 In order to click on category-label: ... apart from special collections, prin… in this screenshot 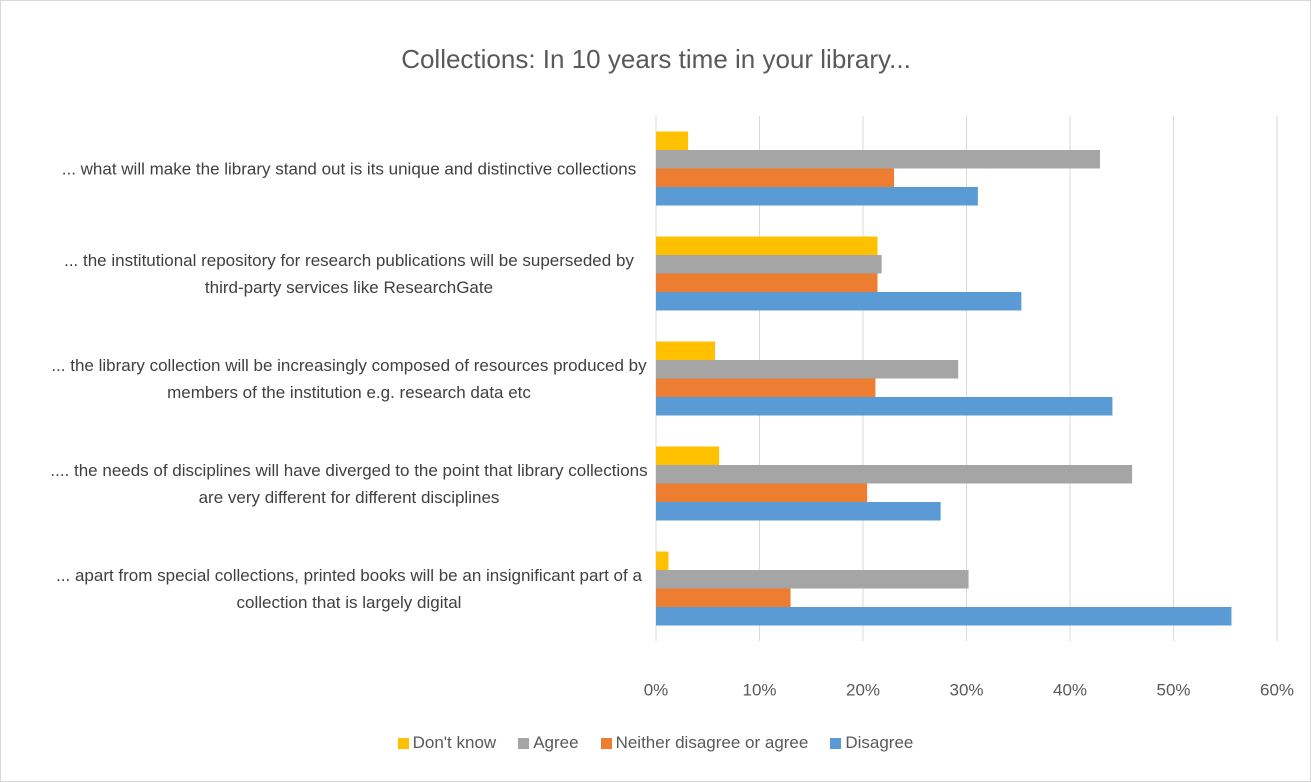, I will do `click(349, 588)`.